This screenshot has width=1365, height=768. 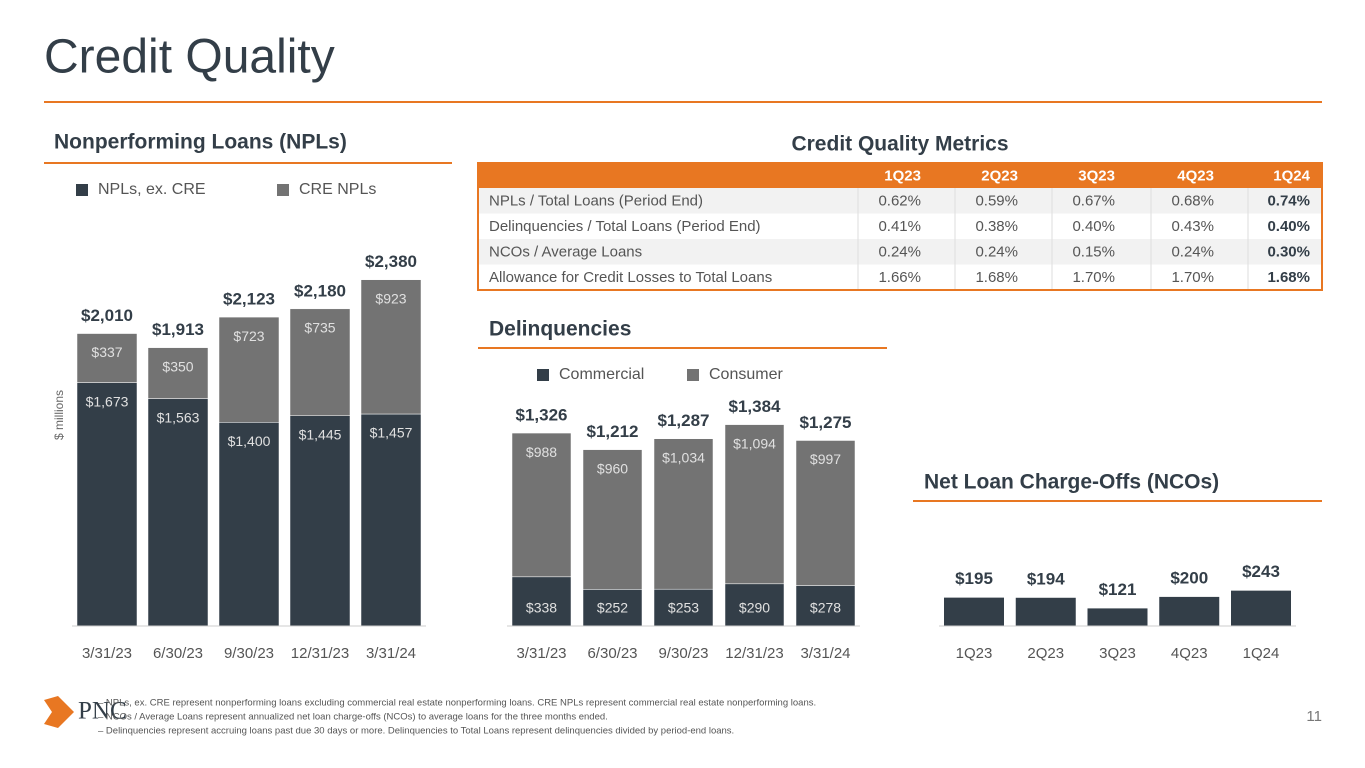 I want to click on table-cell: Delinquencies / Total Loans (Period End), so click(x=625, y=226).